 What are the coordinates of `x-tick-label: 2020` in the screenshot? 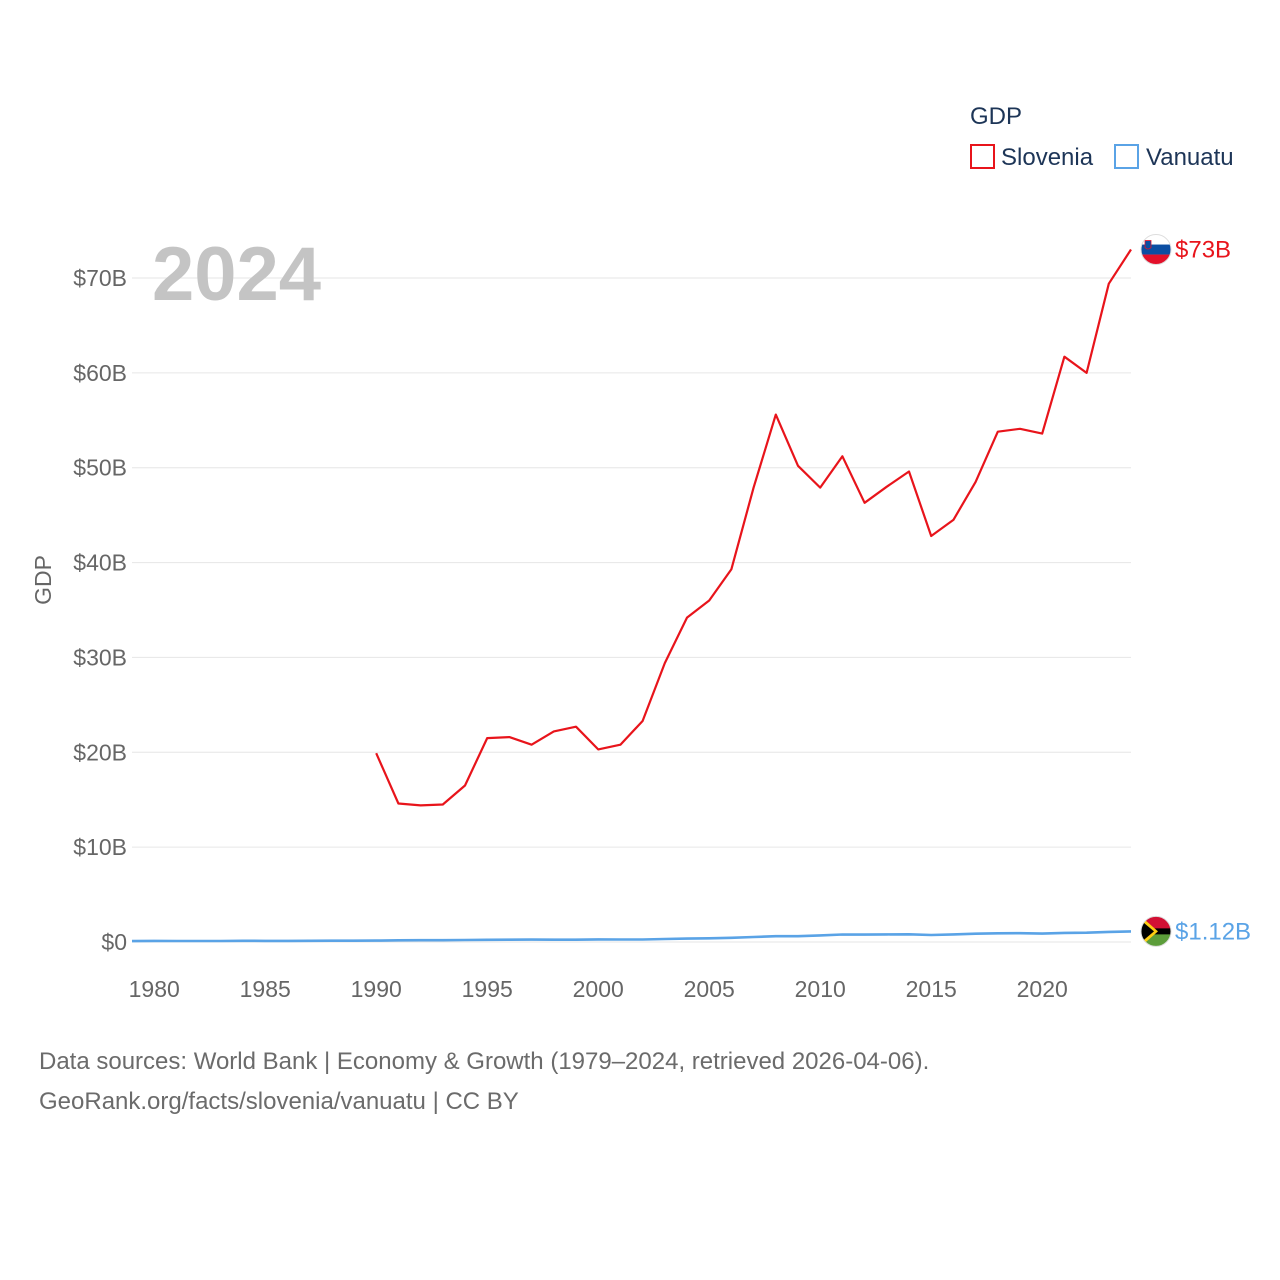 It's located at (1042, 989).